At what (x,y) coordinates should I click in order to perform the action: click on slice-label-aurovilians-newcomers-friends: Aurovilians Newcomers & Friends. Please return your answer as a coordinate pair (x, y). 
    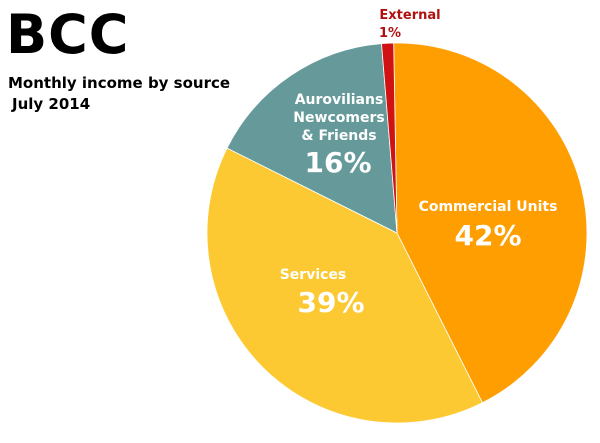
    Looking at the image, I should click on (338, 118).